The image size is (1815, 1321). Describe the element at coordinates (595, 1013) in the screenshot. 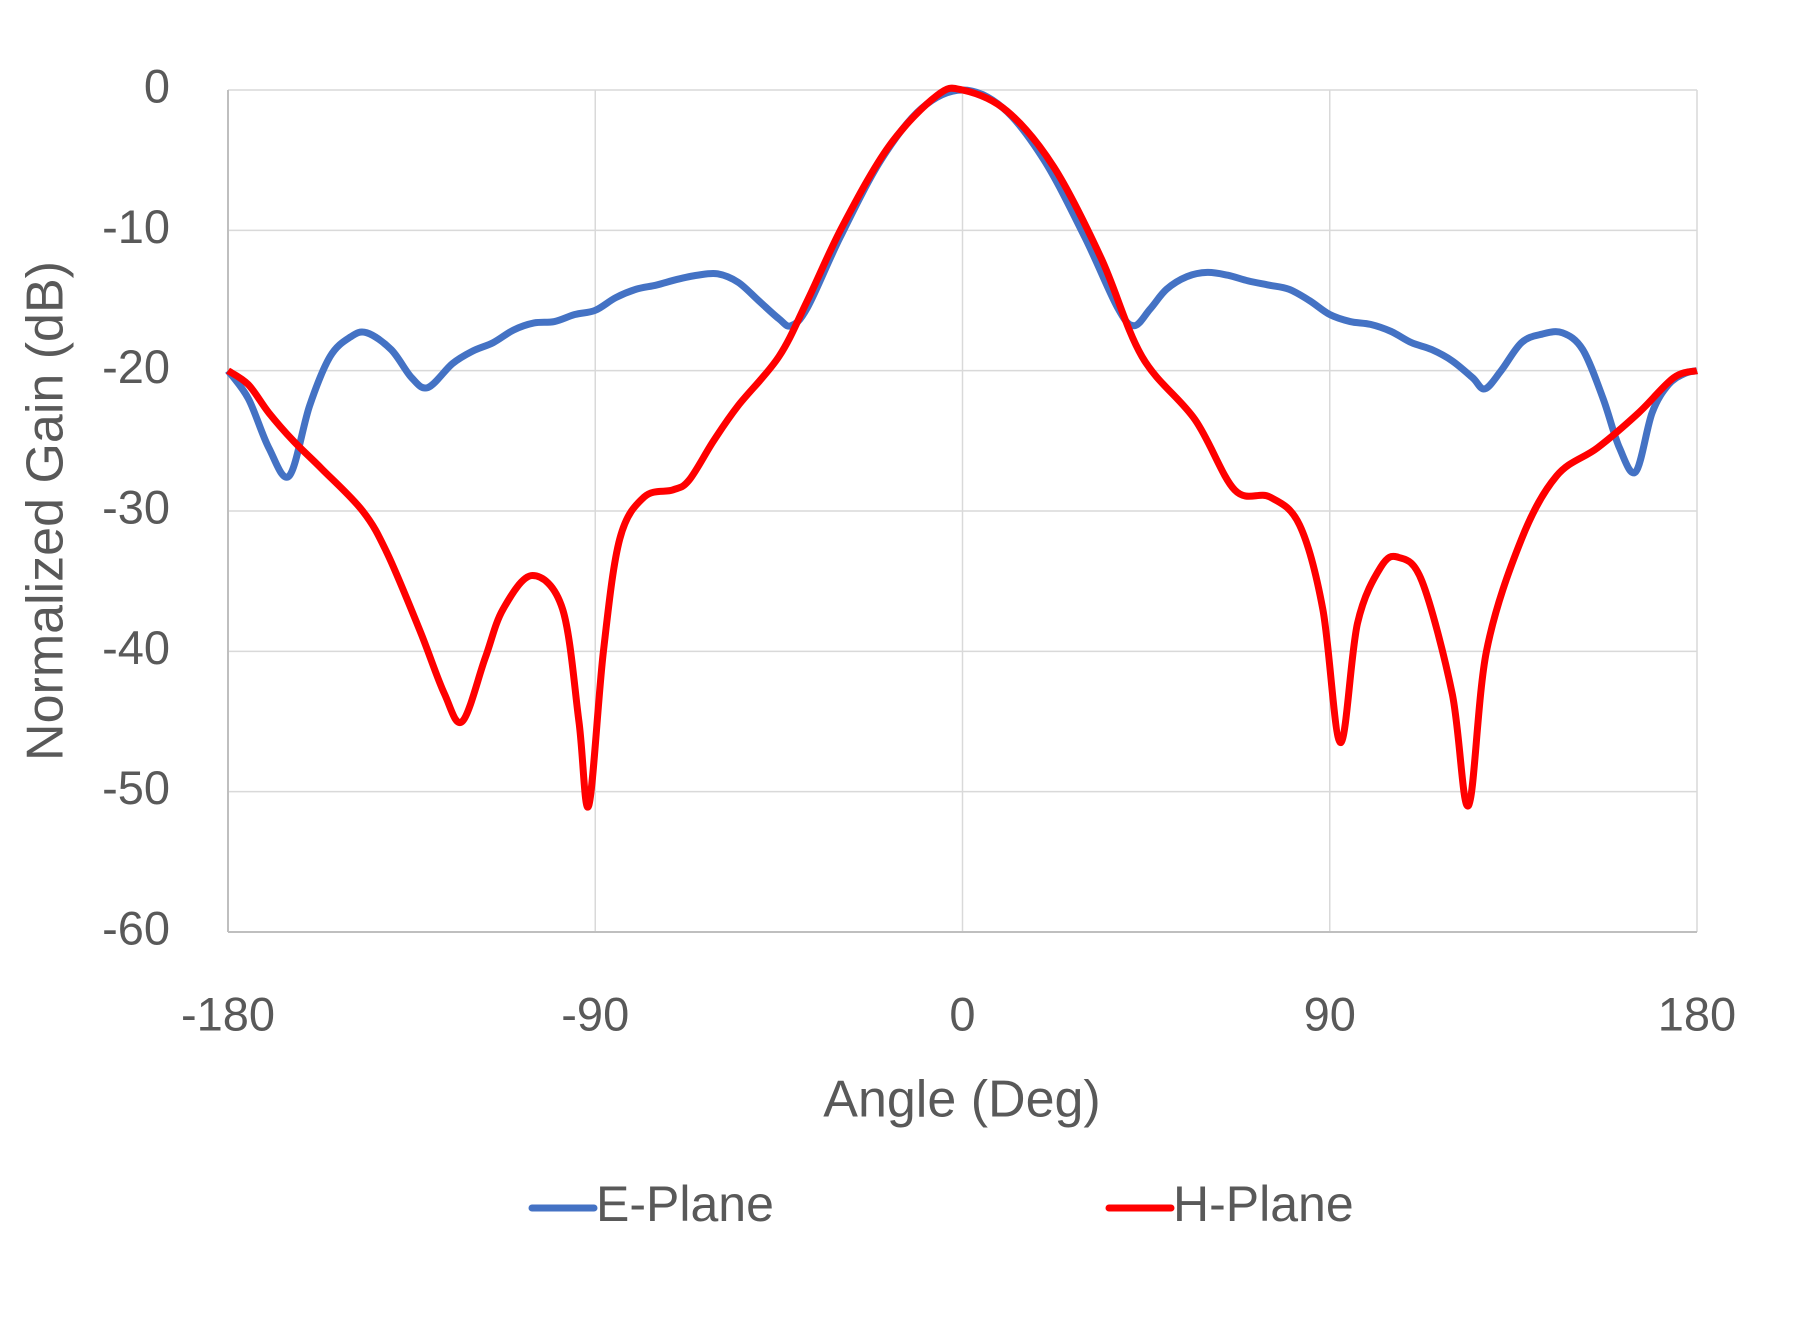

I see `x-tick-label: -90` at that location.